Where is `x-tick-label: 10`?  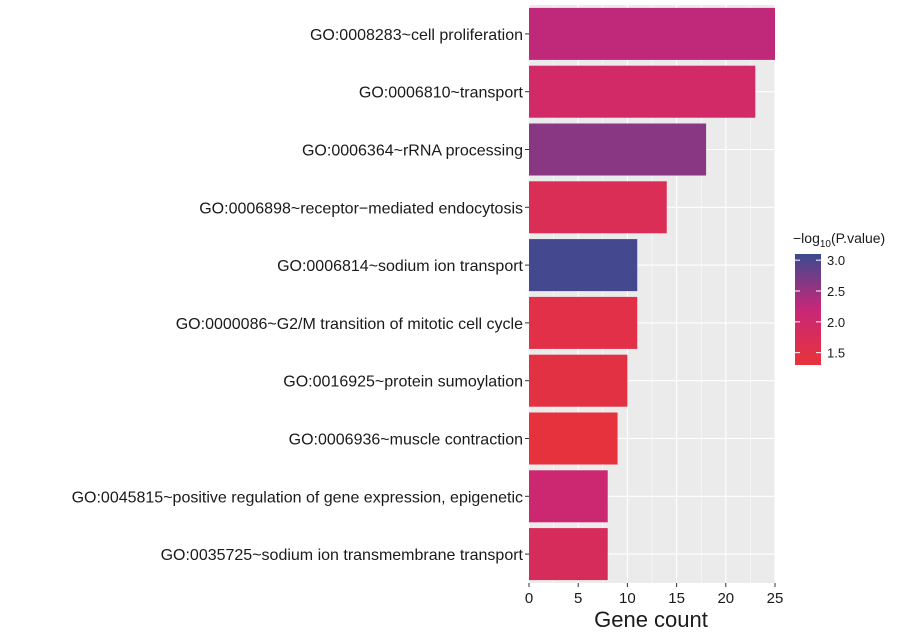 x-tick-label: 10 is located at coordinates (627, 598).